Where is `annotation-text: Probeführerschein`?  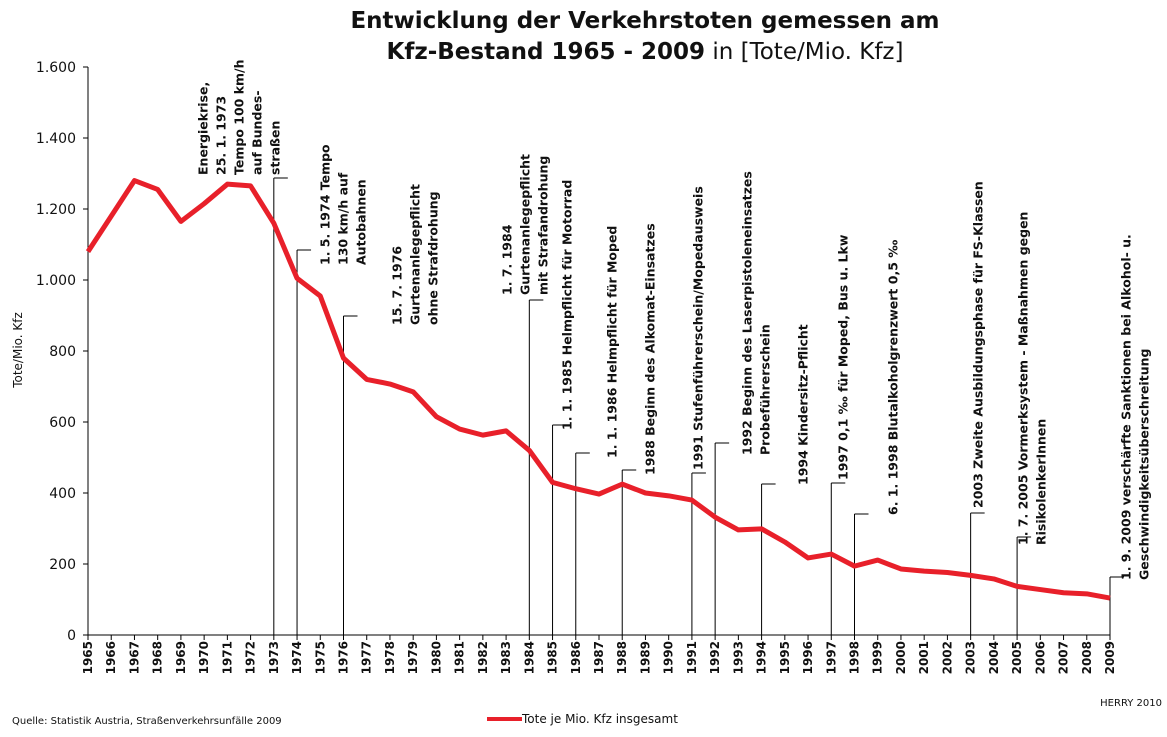 annotation-text: Probeführerschein is located at coordinates (765, 389).